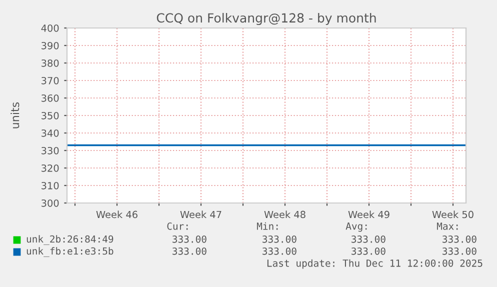 The width and height of the screenshot is (497, 287). I want to click on x-tick-label: Week 49, so click(369, 214).